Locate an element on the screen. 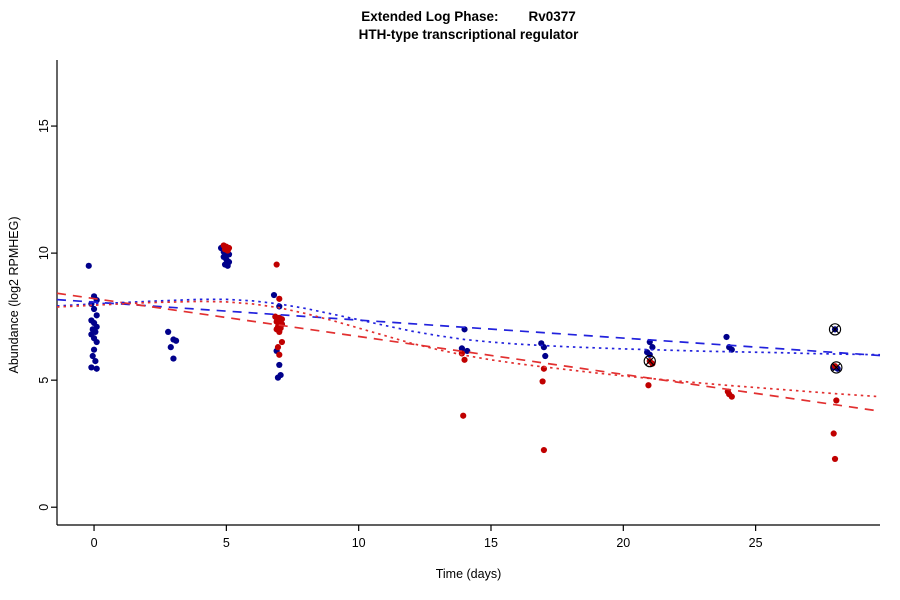 This screenshot has height=600, width=900. x-tick-label: 5 is located at coordinates (226, 543).